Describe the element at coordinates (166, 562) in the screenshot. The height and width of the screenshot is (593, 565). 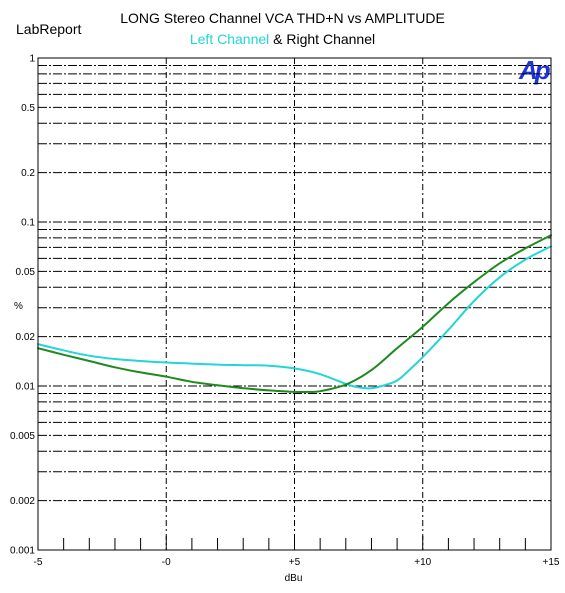
I see `x-tick-label: -0` at that location.